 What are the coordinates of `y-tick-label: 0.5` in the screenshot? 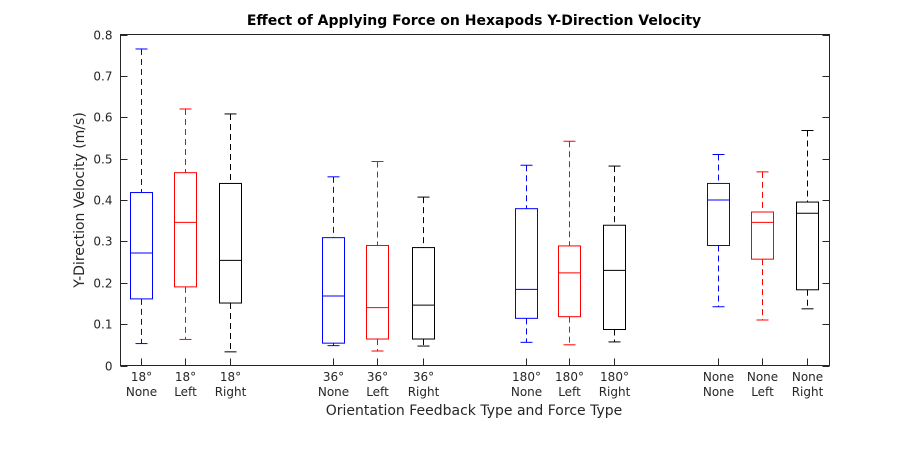 It's located at (102, 160).